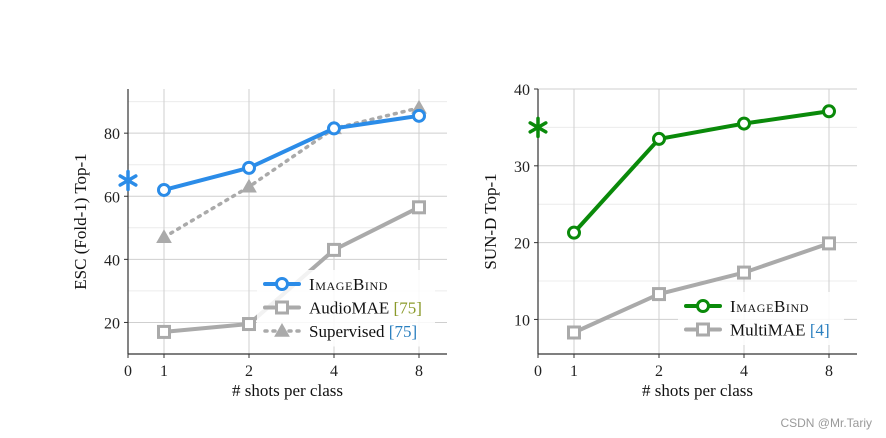 Image resolution: width=886 pixels, height=438 pixels. What do you see at coordinates (80, 221) in the screenshot?
I see `y-axis-title: ESC (Fold-1) Top-1` at bounding box center [80, 221].